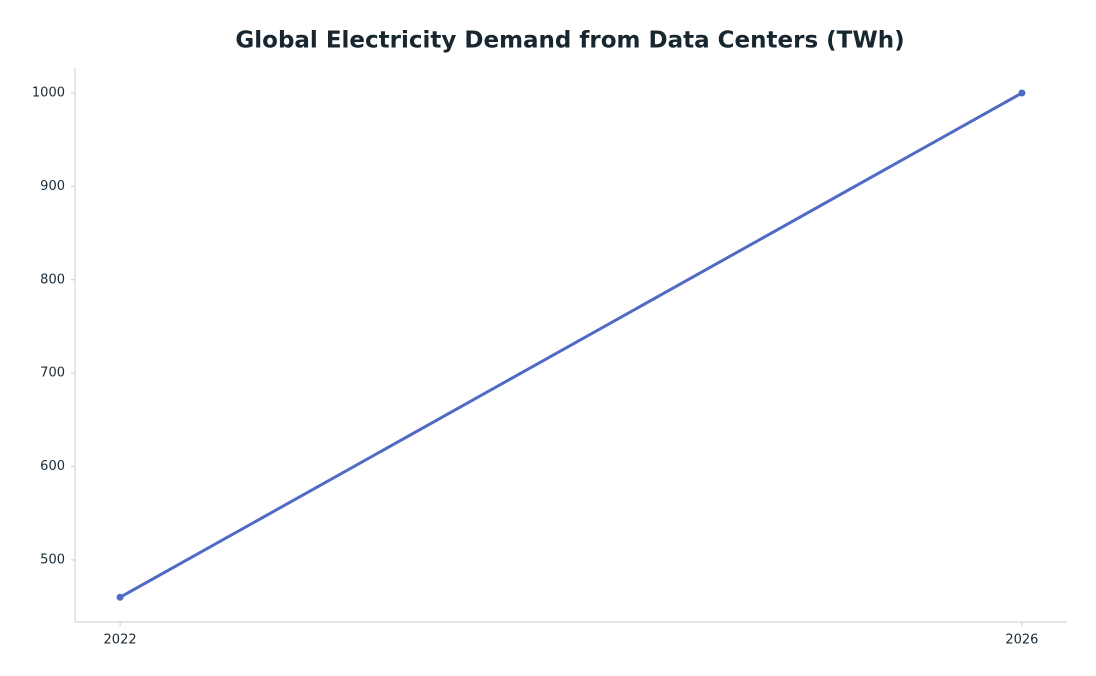 This screenshot has width=1096, height=676. Describe the element at coordinates (52, 373) in the screenshot. I see `y-tick-label: 700` at that location.